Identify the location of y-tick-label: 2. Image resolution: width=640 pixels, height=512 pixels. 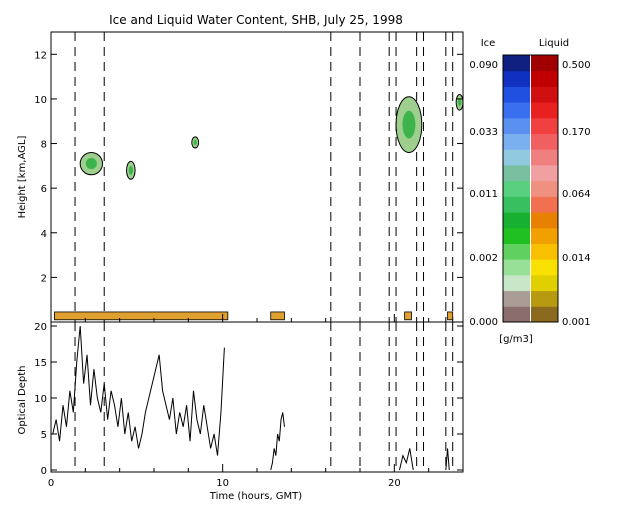
(44, 278).